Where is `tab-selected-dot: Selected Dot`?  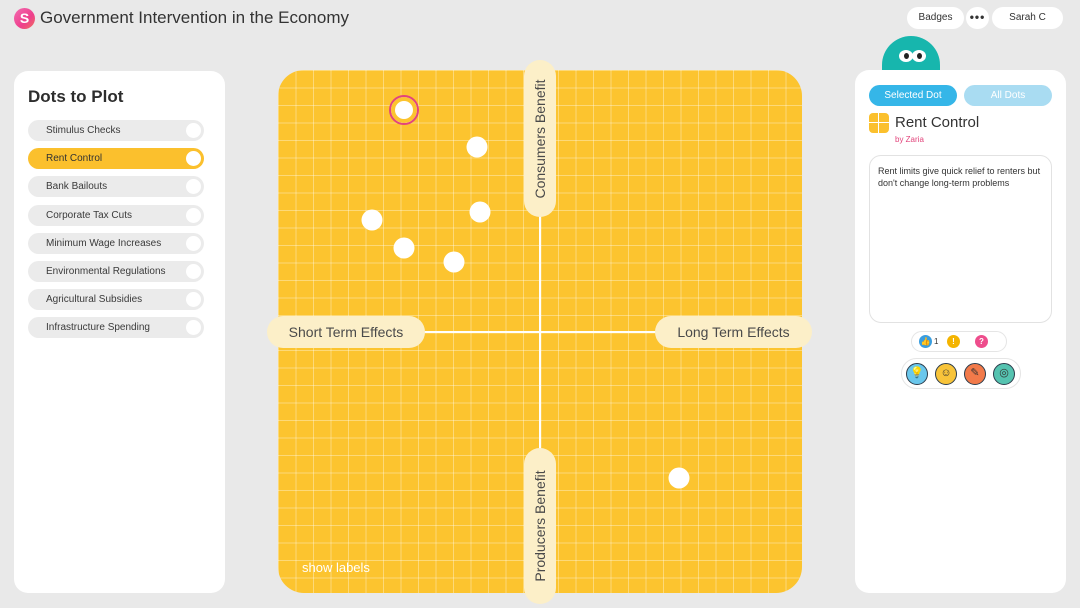
tab-selected-dot: Selected Dot is located at coordinates (913, 95).